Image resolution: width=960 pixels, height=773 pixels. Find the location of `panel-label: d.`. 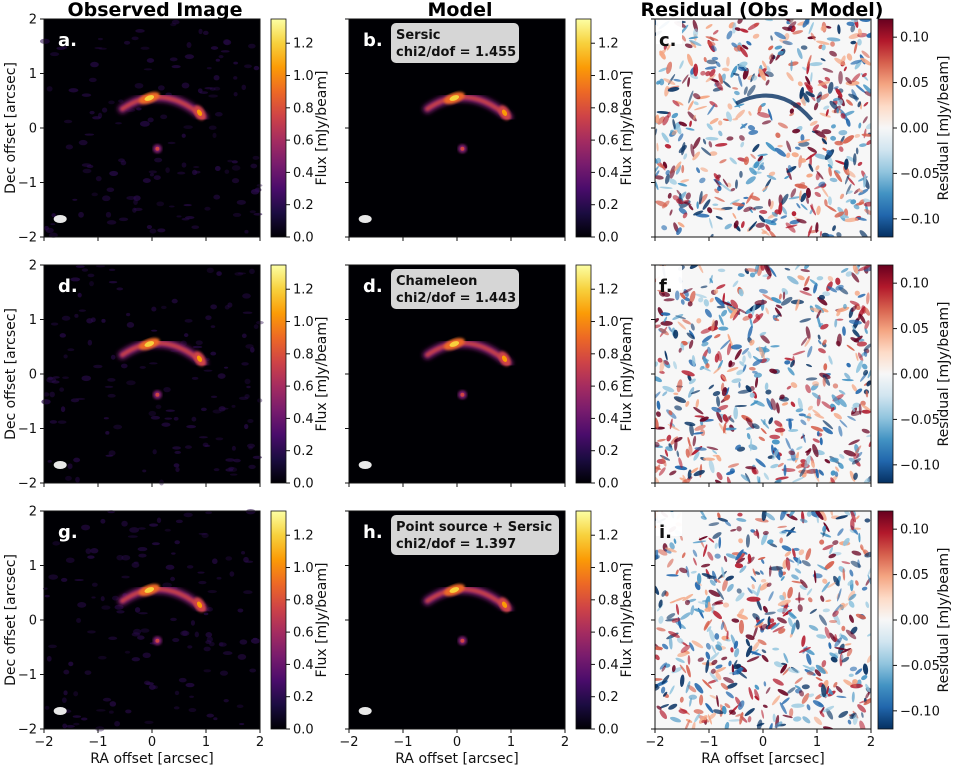

panel-label: d. is located at coordinates (373, 286).